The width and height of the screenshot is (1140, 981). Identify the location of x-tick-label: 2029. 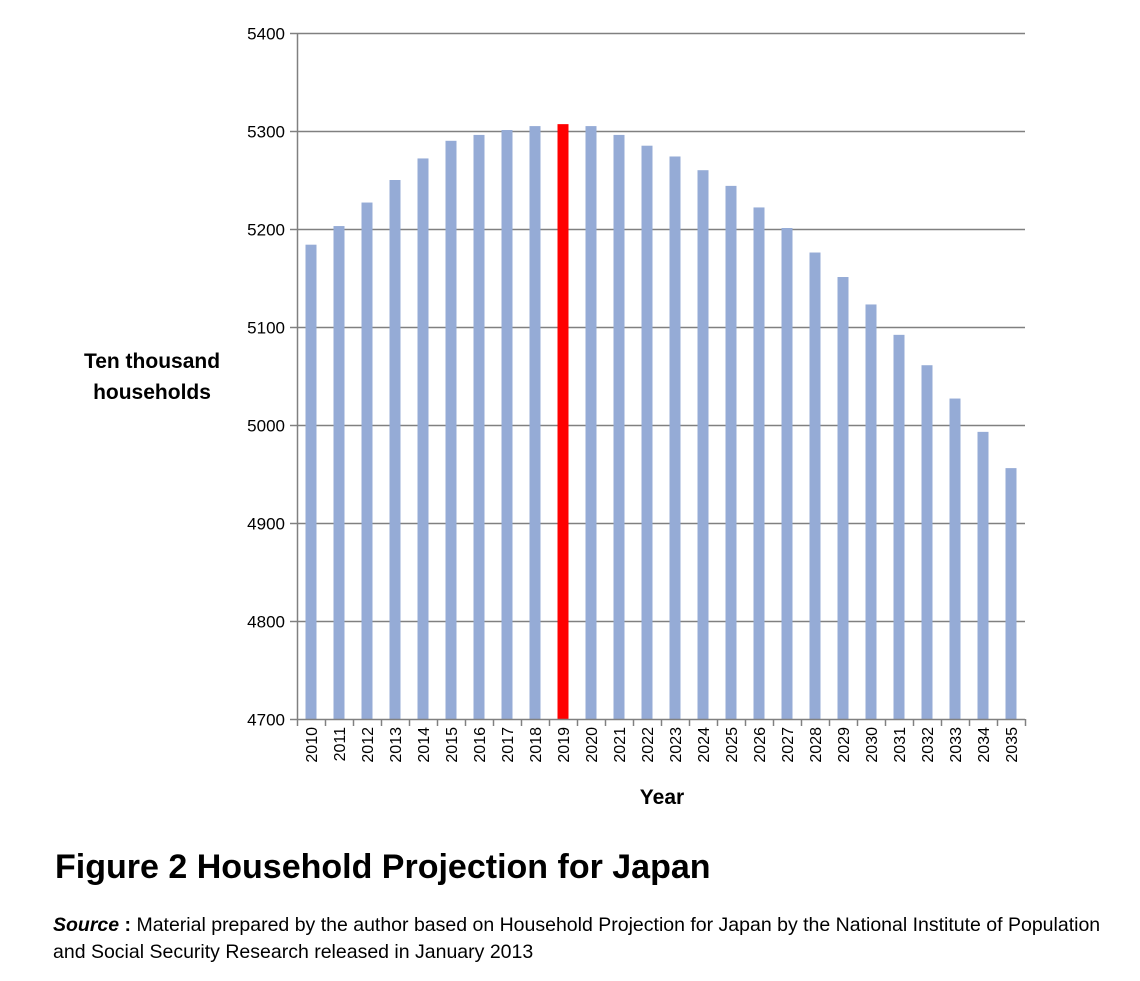
(844, 745).